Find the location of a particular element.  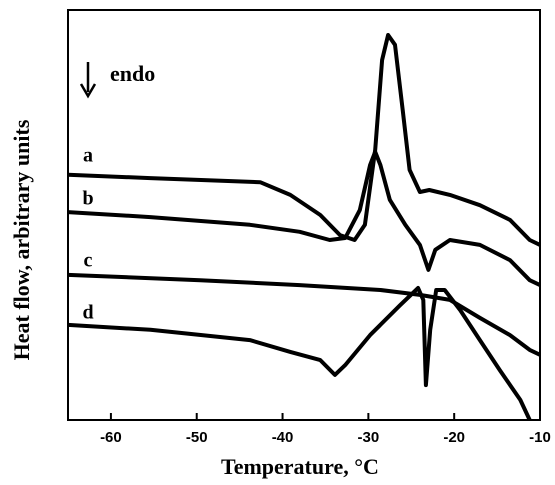

x-tick-label: -50 is located at coordinates (197, 437).